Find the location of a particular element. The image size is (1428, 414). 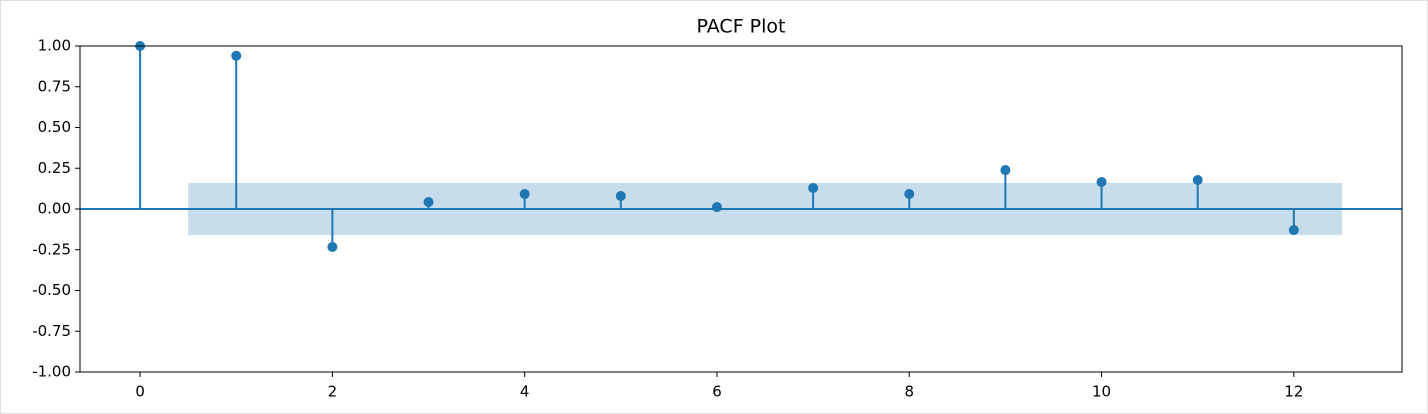

y-tick-label: -1.00 is located at coordinates (51, 372).